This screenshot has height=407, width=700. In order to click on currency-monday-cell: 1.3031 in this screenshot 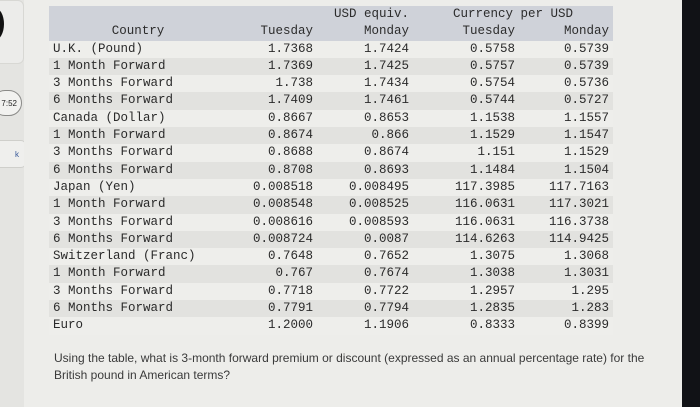, I will do `click(586, 273)`.